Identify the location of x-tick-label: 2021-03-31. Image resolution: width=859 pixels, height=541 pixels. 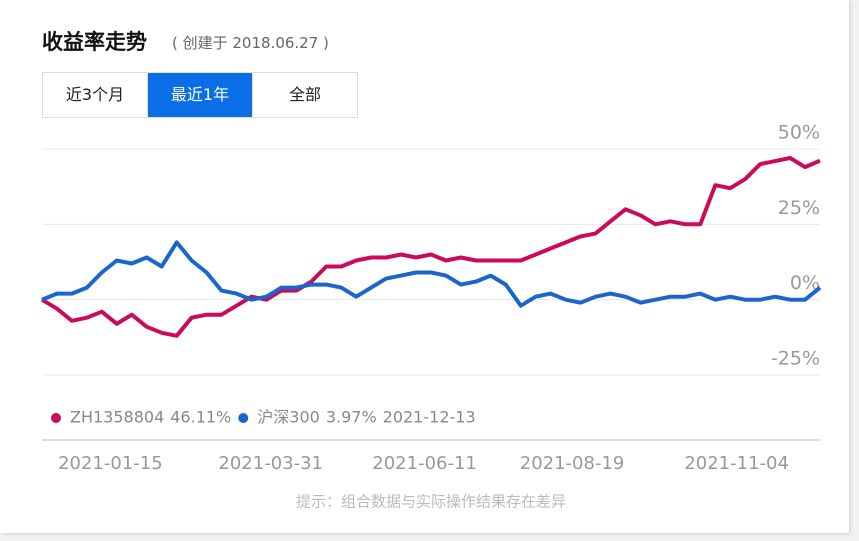
(270, 463).